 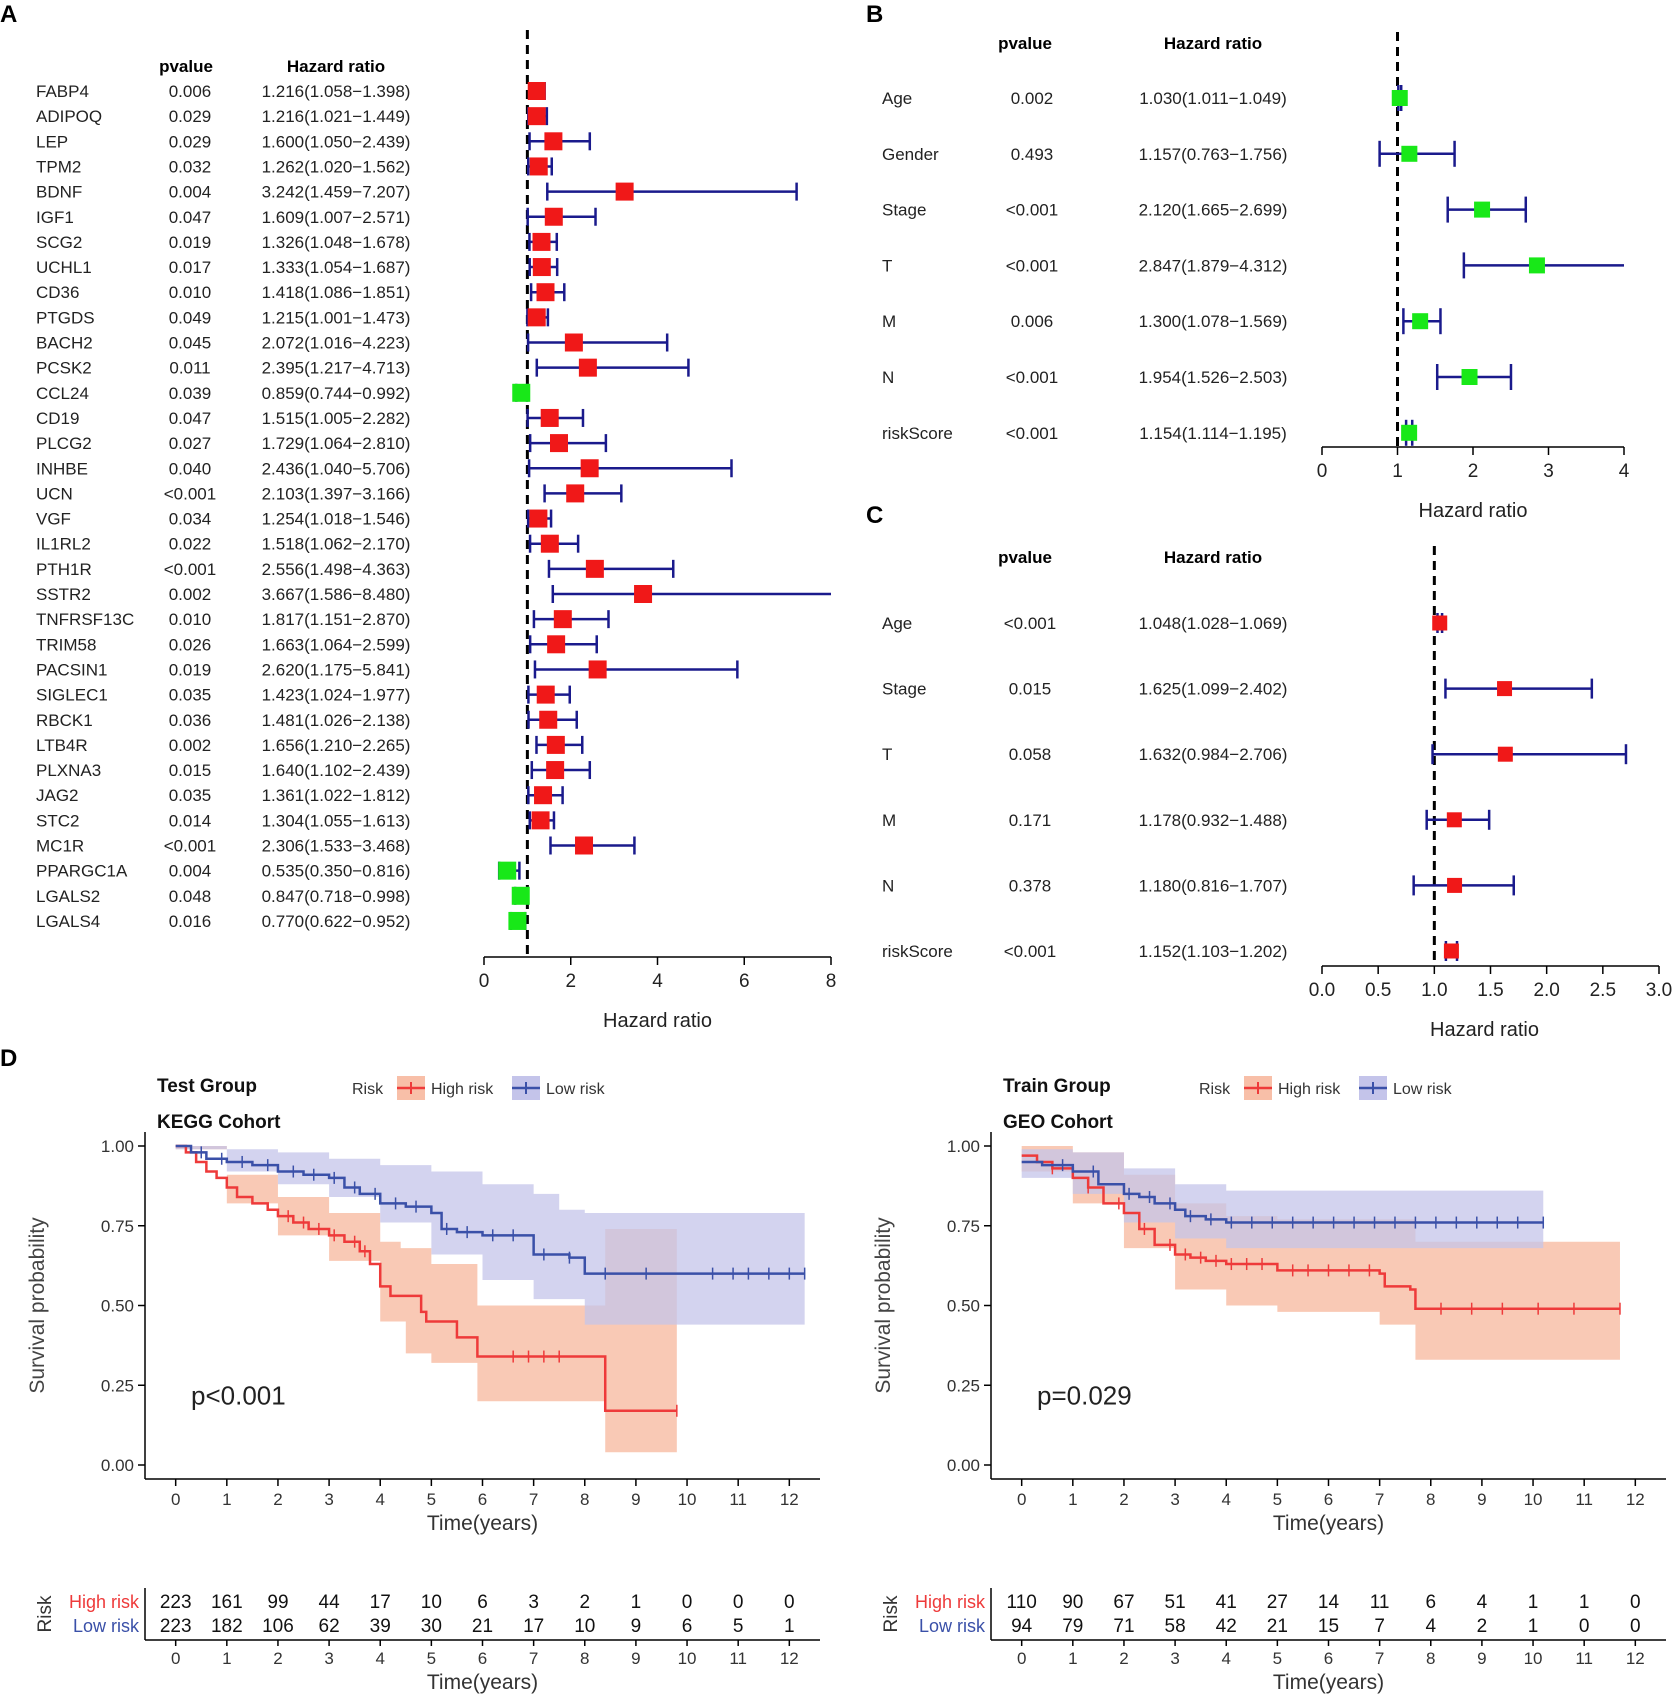 What do you see at coordinates (1199, 885) in the screenshot?
I see `forest-row: N 0.378 1.180(0.816−1.707)` at bounding box center [1199, 885].